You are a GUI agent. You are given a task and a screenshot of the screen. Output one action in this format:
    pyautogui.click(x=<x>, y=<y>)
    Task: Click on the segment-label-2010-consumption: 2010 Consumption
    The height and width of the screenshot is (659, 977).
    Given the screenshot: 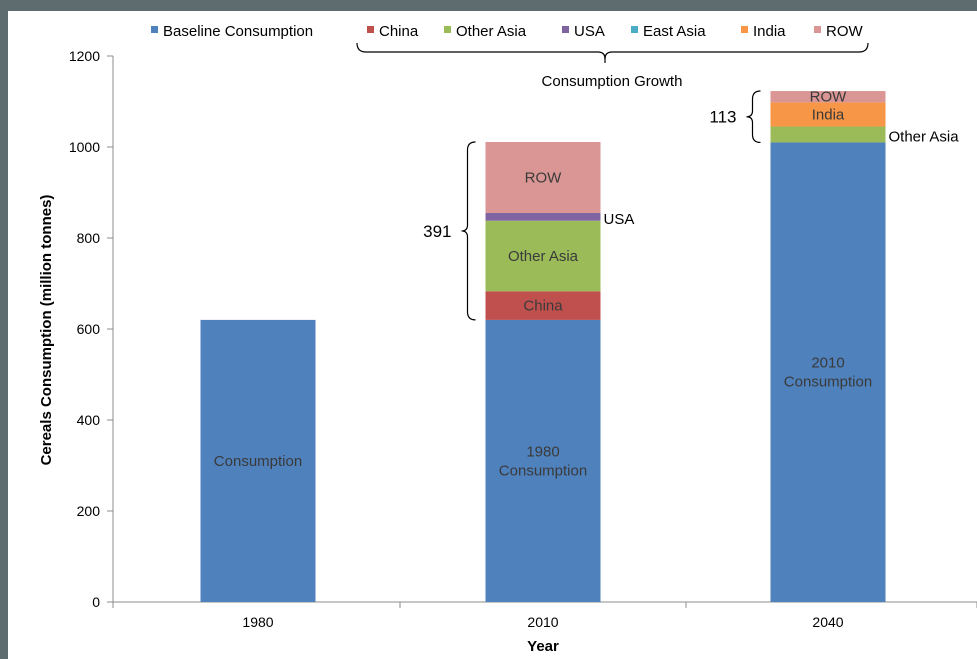 What is the action you would take?
    pyautogui.click(x=828, y=373)
    